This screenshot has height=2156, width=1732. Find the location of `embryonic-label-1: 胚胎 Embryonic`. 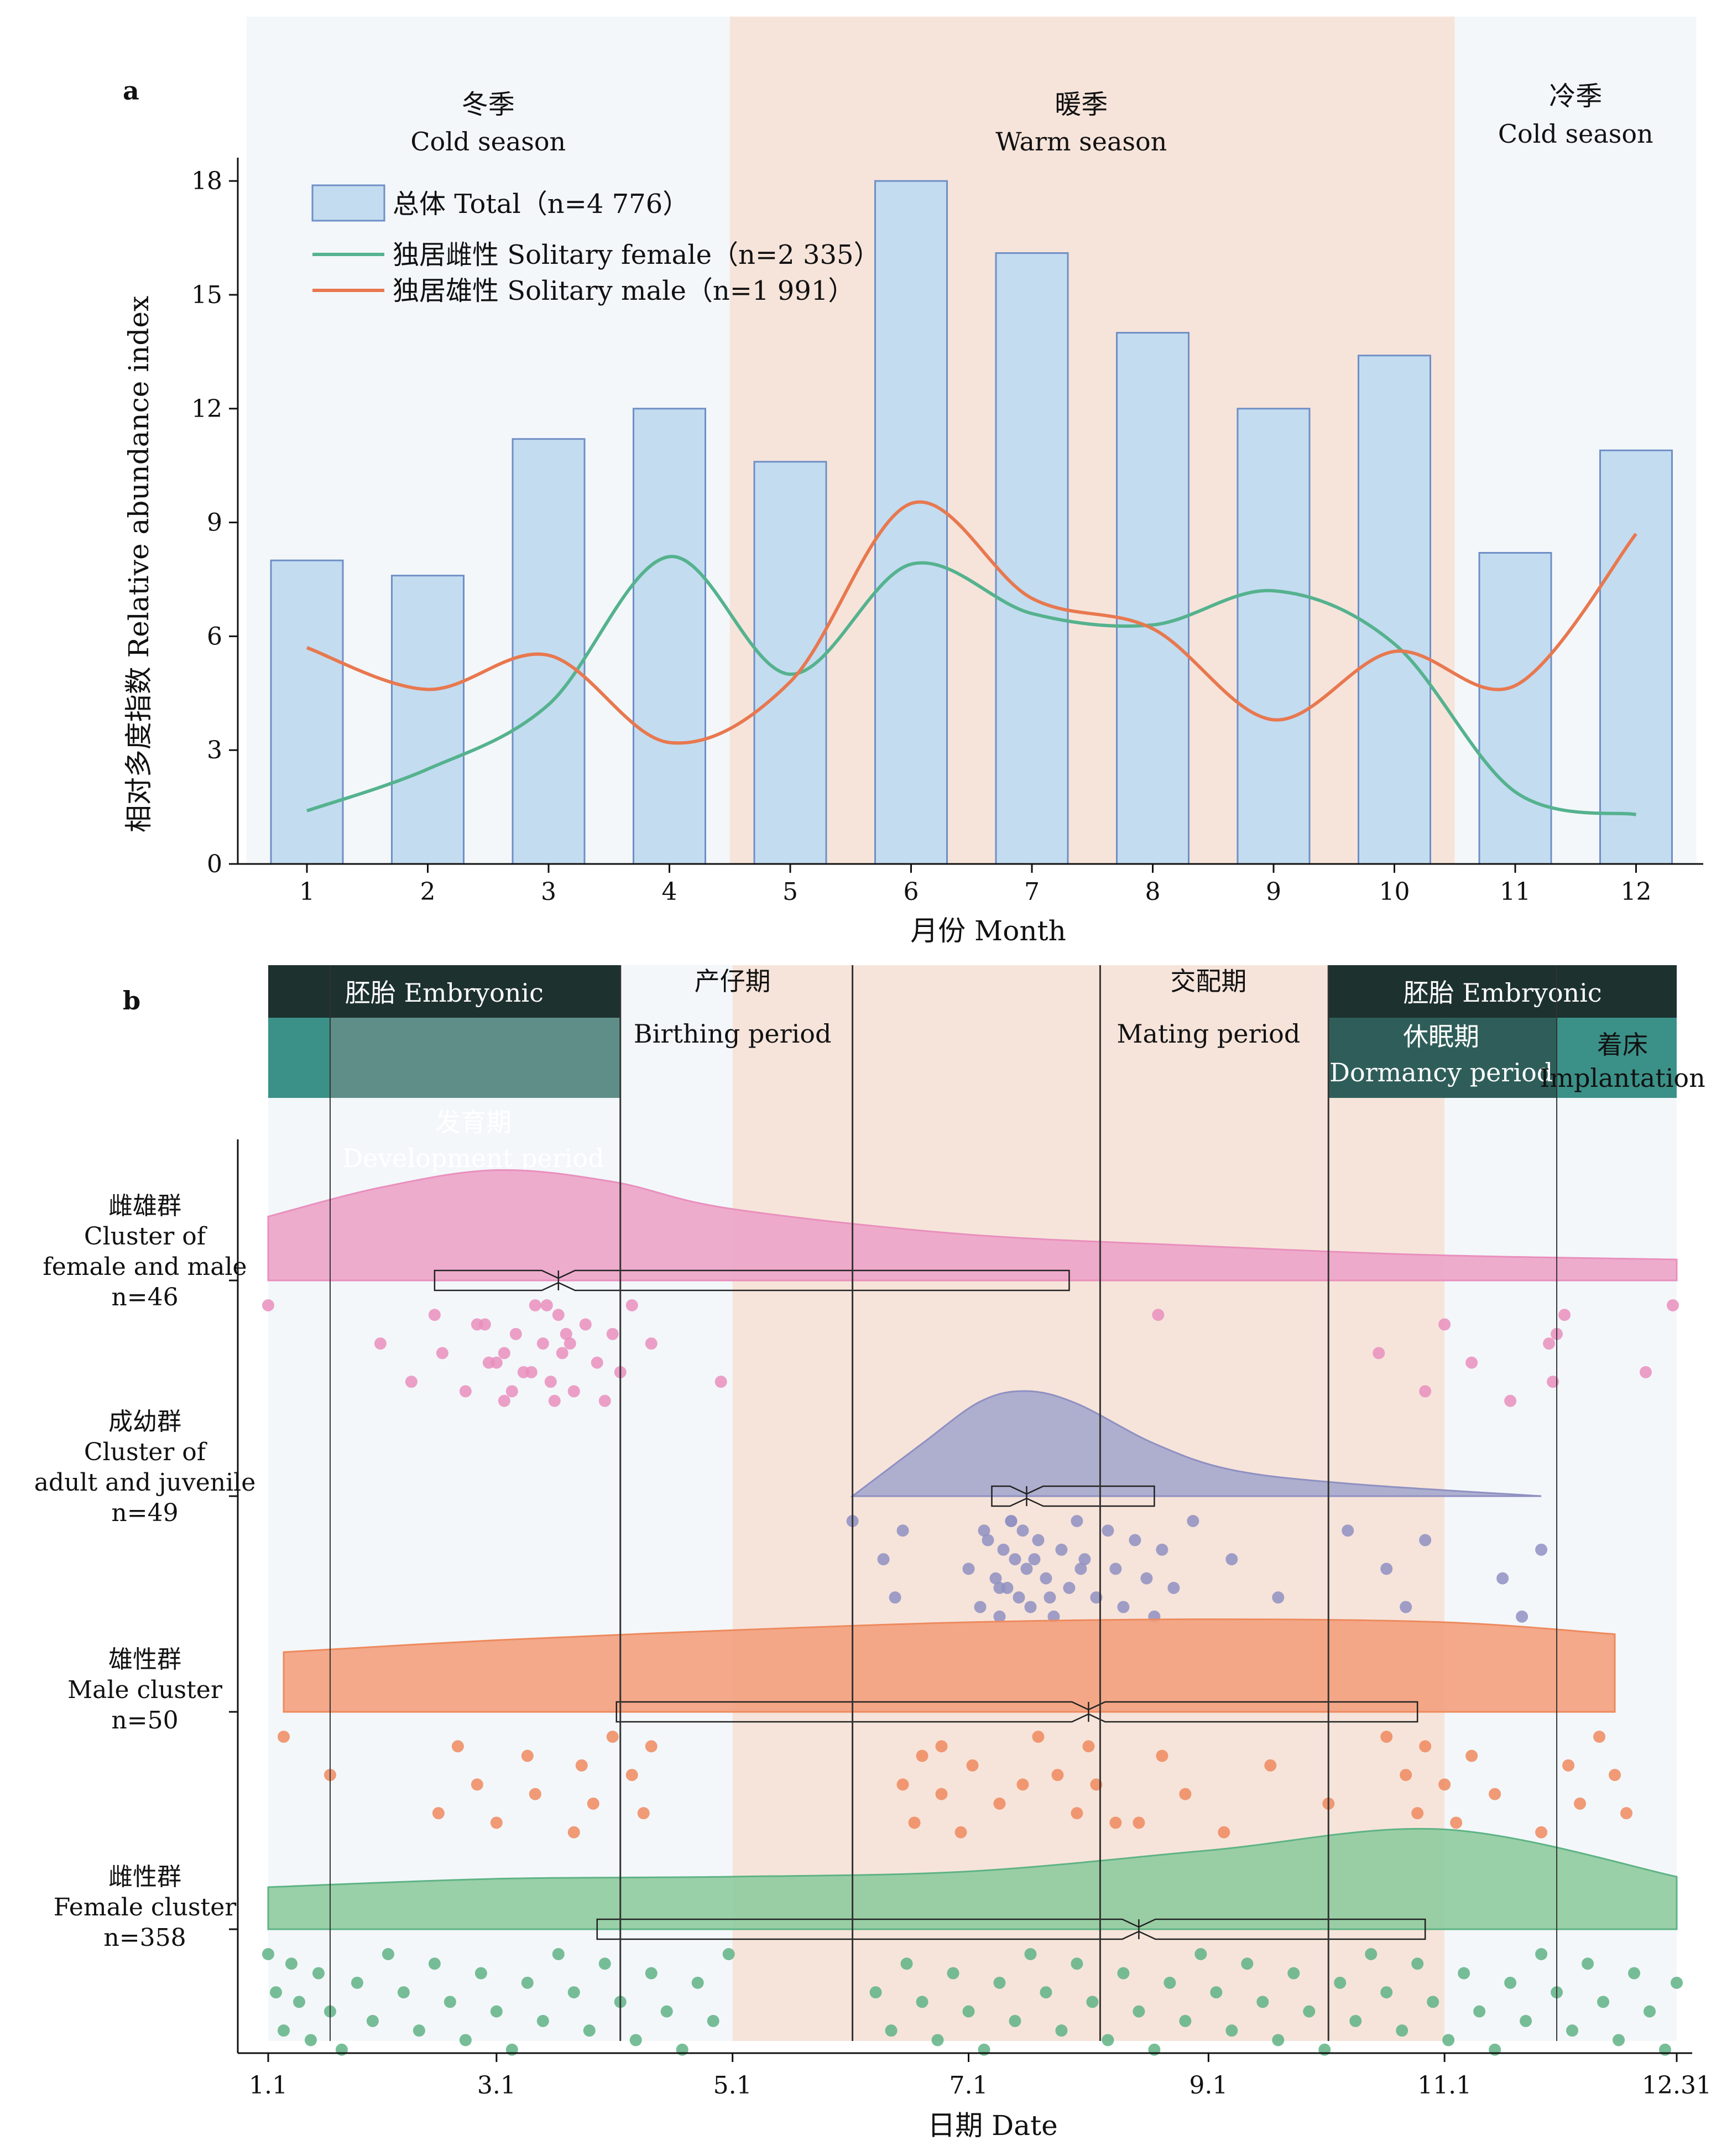

embryonic-label-1: 胚胎 Embryonic is located at coordinates (444, 993).